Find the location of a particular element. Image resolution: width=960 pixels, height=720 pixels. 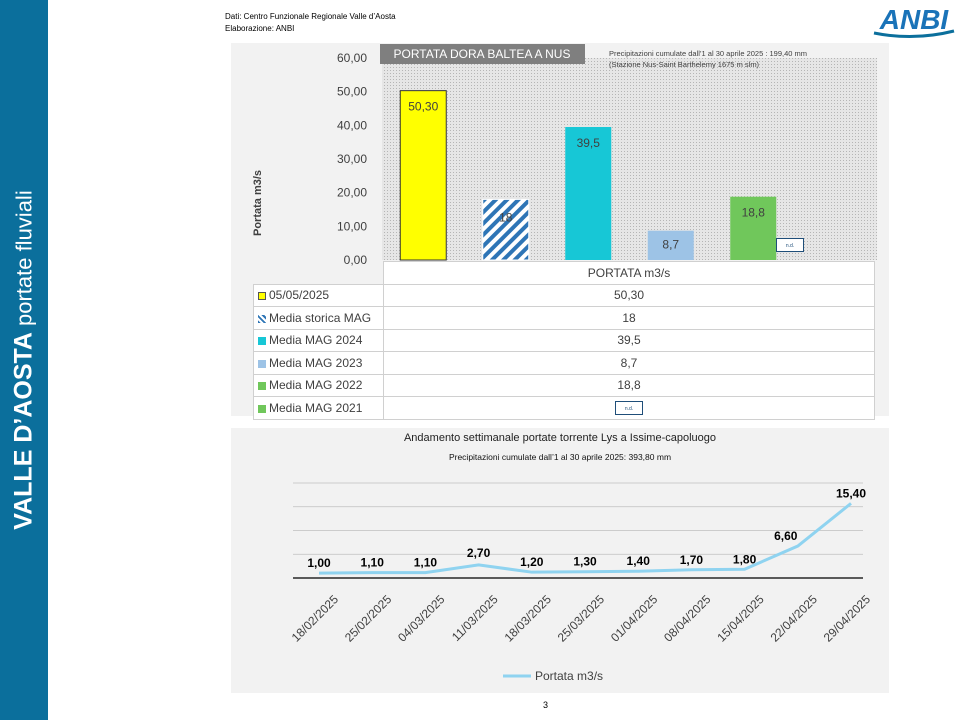

table-row: Media MAG 2022 18,8 is located at coordinates (564, 385).